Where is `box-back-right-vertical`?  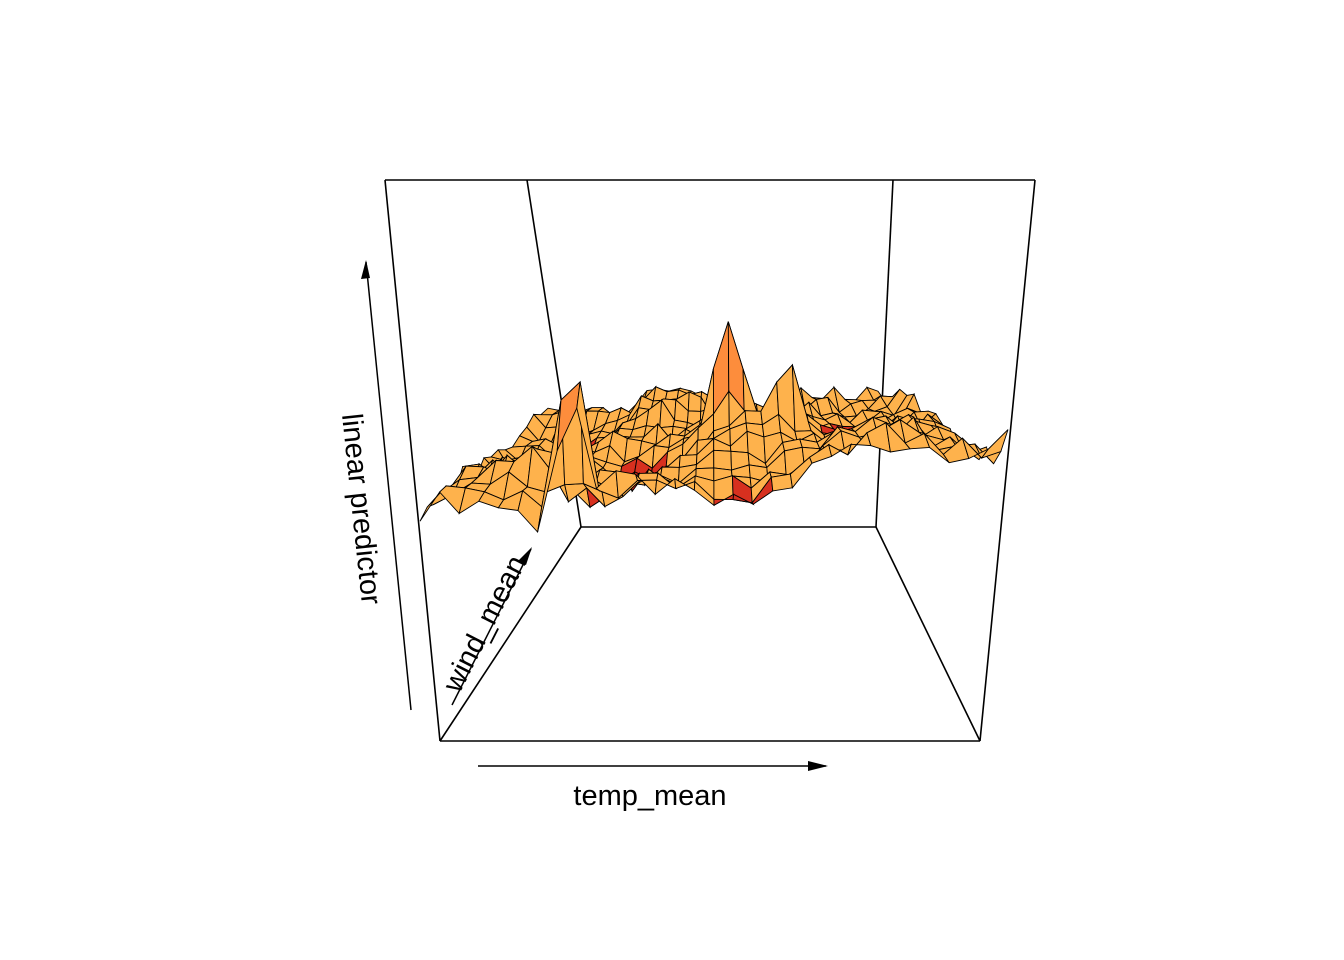 box-back-right-vertical is located at coordinates (884, 353).